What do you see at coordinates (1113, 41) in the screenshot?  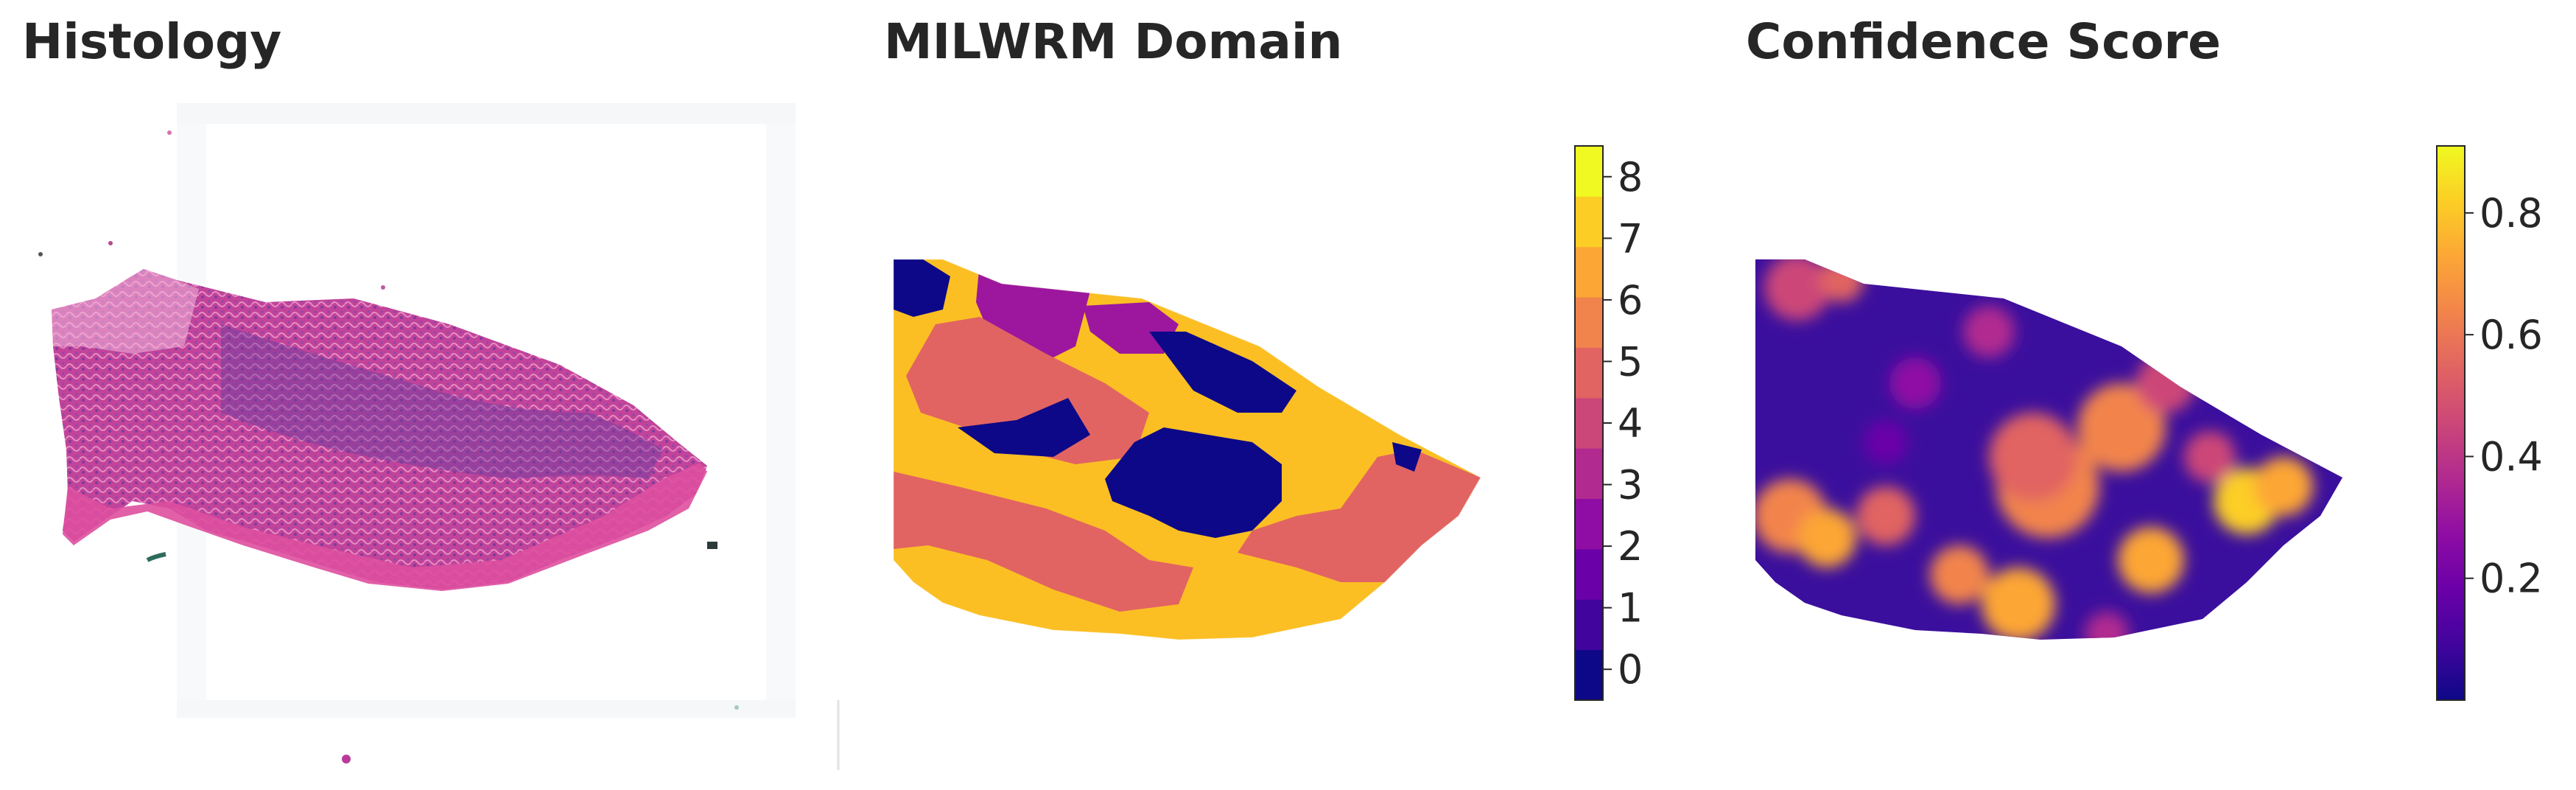 I see `domain-title: MILWRM Domain` at bounding box center [1113, 41].